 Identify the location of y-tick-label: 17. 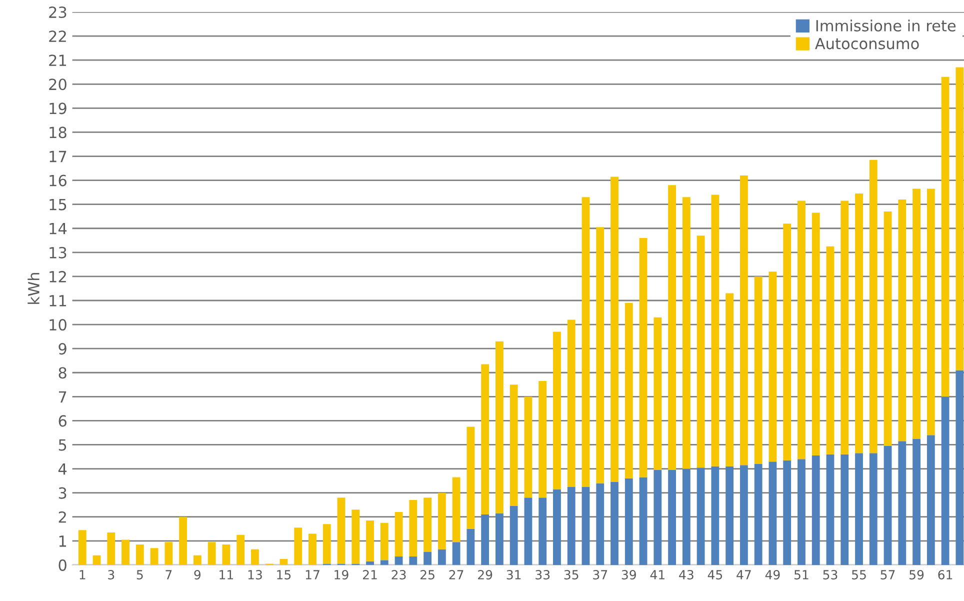
(58, 156).